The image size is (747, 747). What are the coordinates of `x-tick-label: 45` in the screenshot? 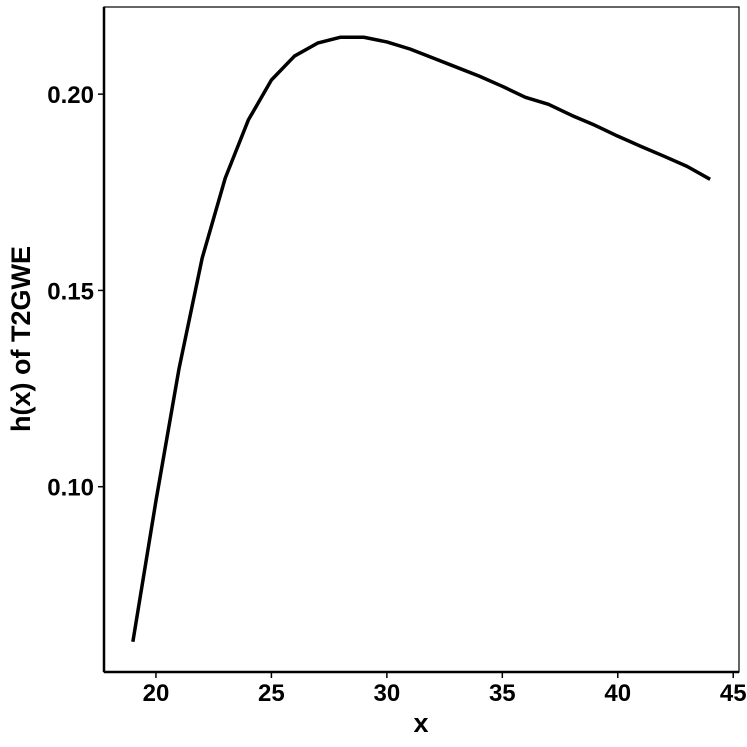 It's located at (733, 693).